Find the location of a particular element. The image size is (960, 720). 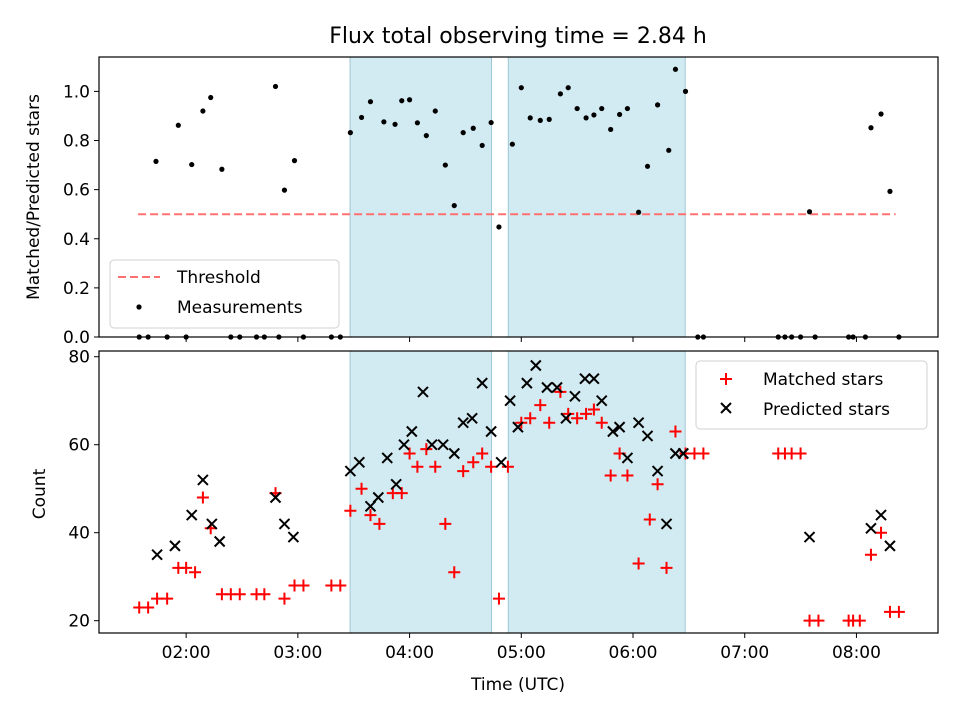

legend-label-threshold: Threshold is located at coordinates (218, 278).